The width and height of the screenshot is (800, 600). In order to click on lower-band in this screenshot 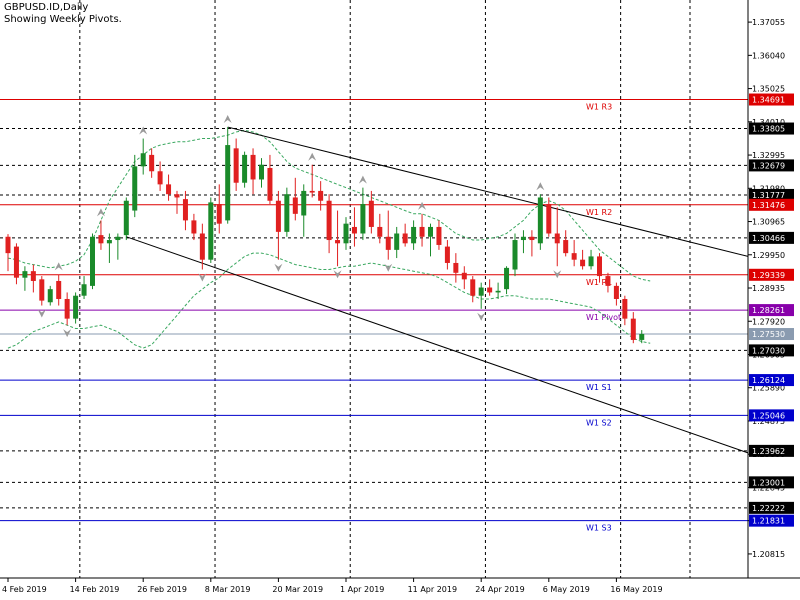, I will do `click(329, 300)`.